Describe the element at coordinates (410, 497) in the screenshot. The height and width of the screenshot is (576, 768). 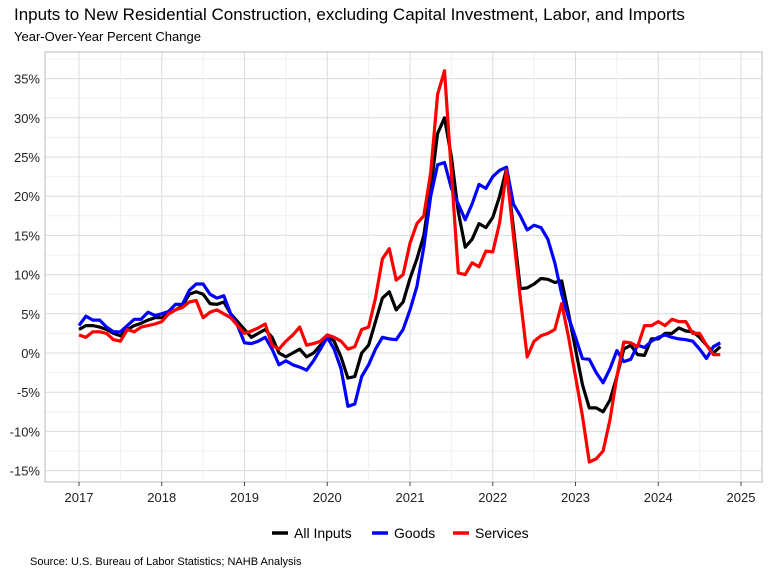
I see `x-tick-label: 2021` at that location.